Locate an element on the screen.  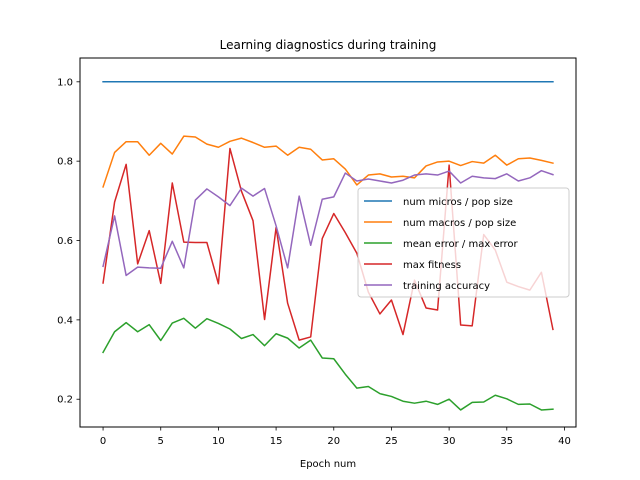
legend-box is located at coordinates (463, 242).